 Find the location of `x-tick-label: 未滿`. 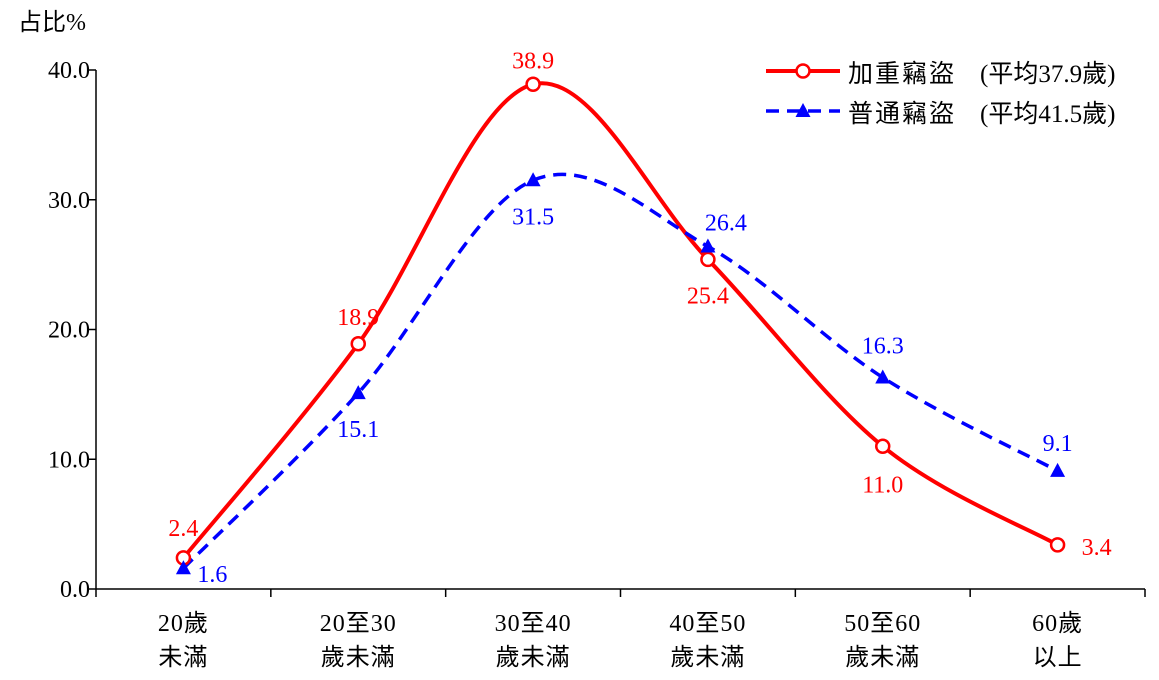

x-tick-label: 未滿 is located at coordinates (183, 657).